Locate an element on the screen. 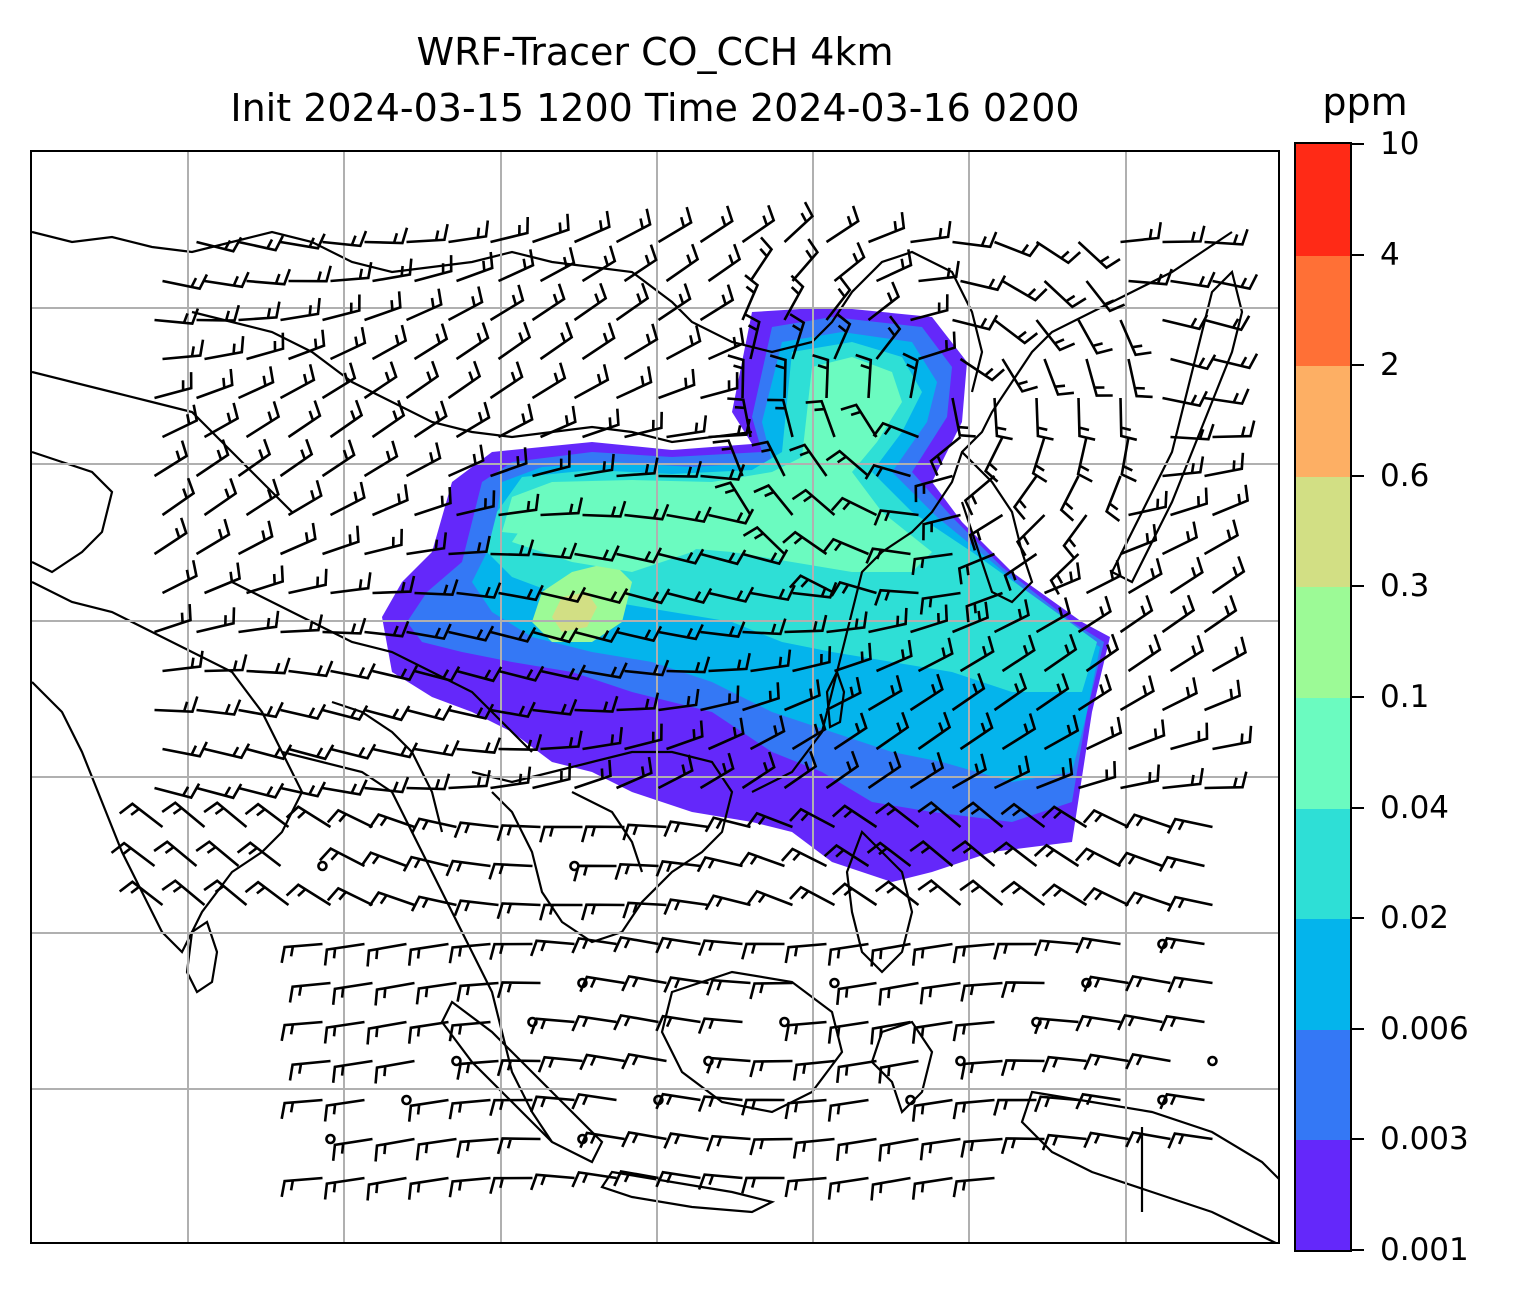 The width and height of the screenshot is (1528, 1306). border-kazakh is located at coordinates (162, 441).